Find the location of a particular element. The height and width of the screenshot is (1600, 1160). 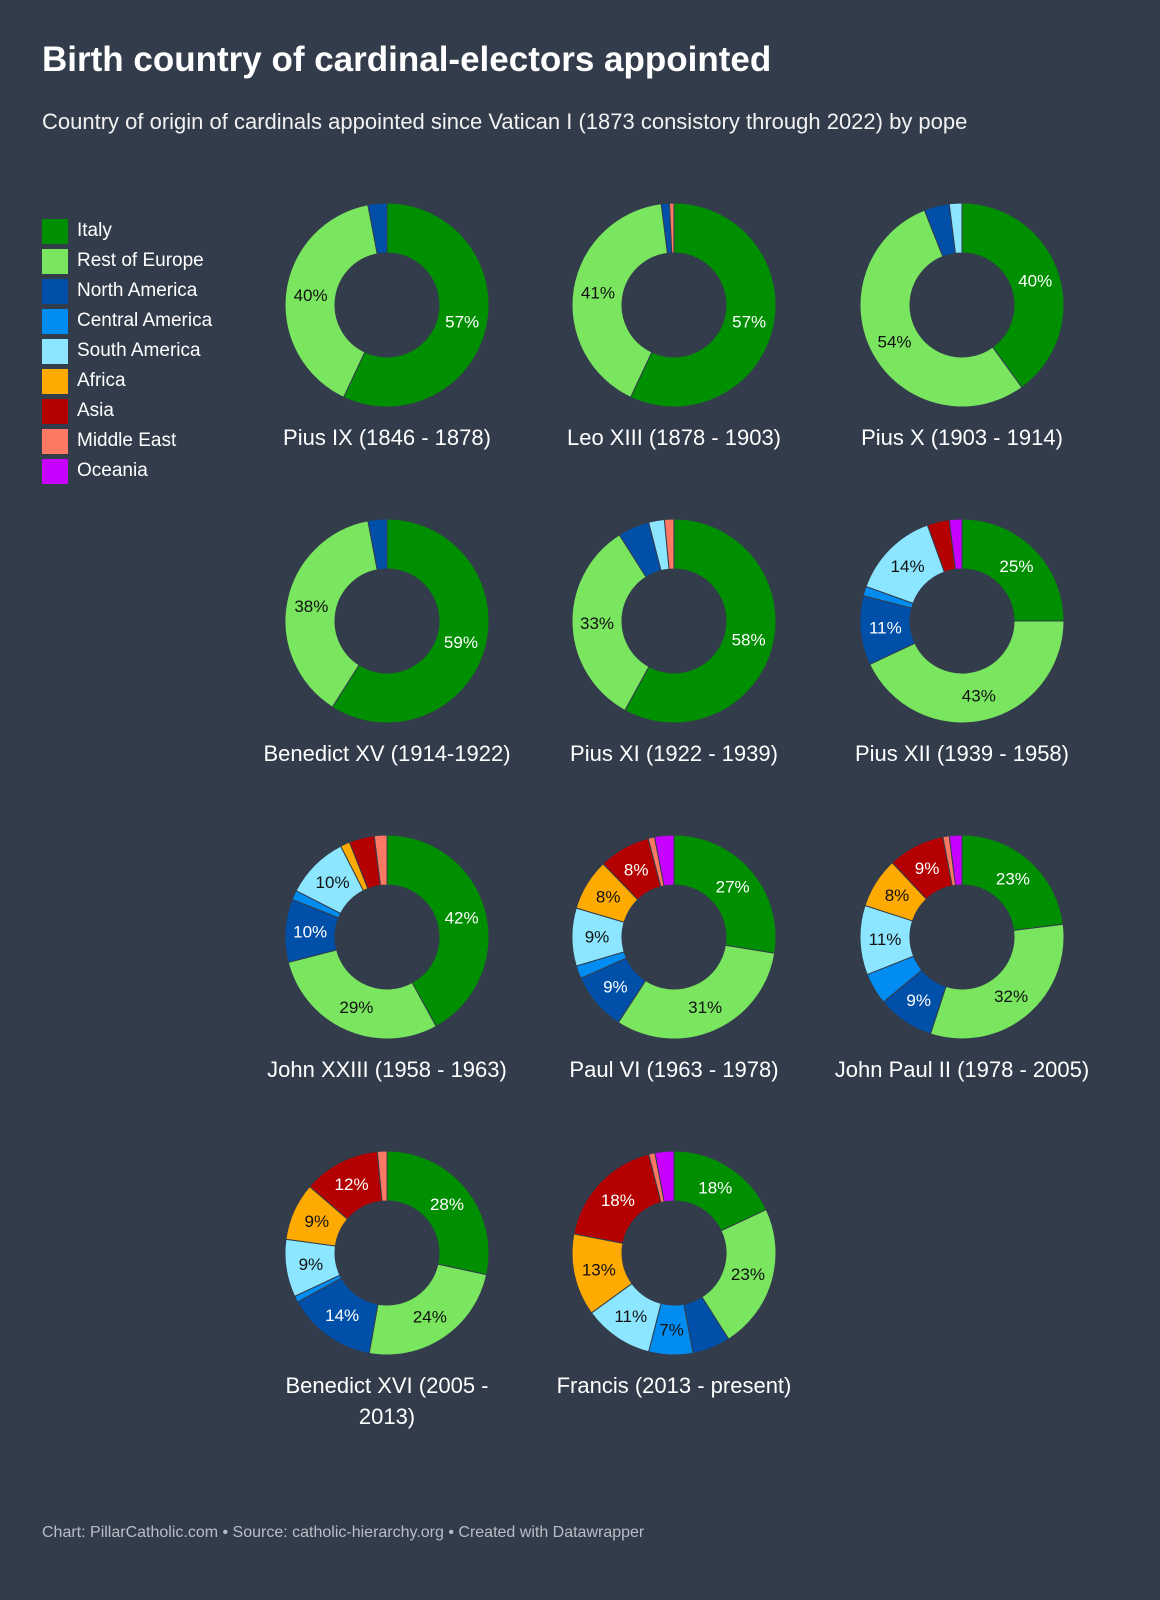

donut-svg: 23% 32% 9% 11% 8% 9% is located at coordinates (962, 937).